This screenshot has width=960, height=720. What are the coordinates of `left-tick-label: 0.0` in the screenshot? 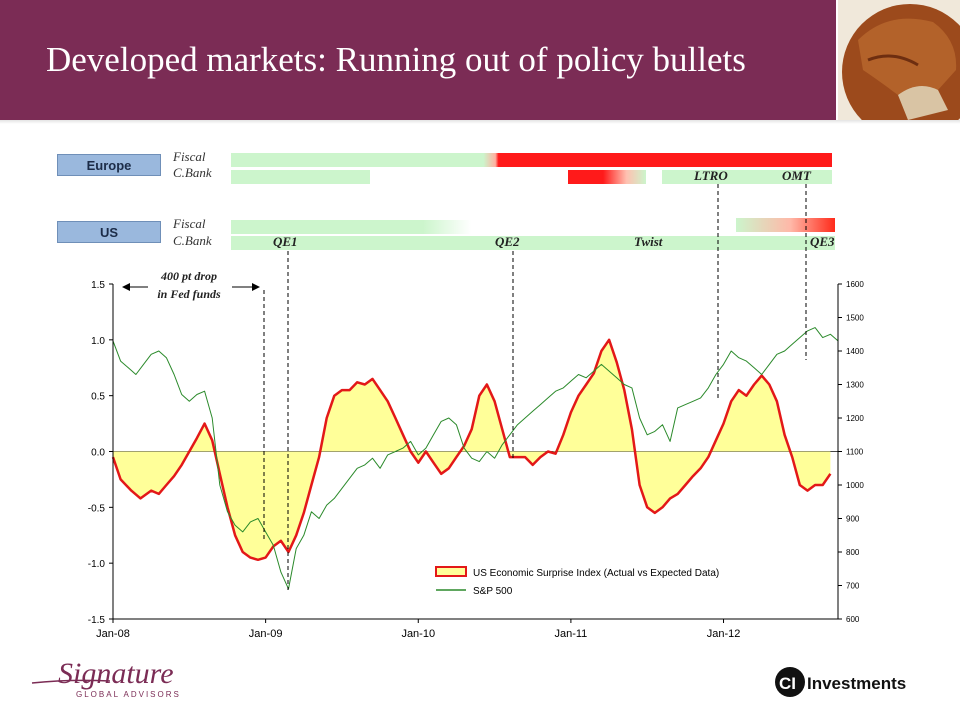 It's located at (98, 453).